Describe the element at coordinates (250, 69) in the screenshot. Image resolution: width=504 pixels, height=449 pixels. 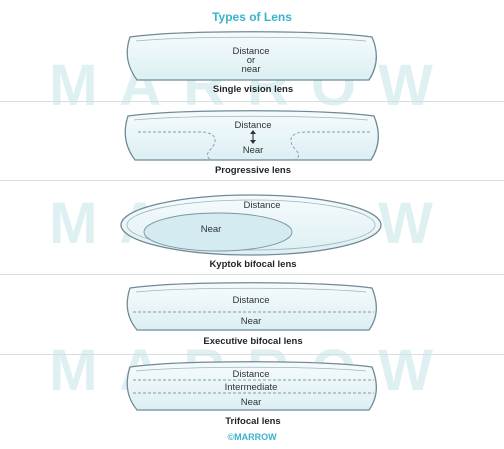
I see `lens-label-near: near` at that location.